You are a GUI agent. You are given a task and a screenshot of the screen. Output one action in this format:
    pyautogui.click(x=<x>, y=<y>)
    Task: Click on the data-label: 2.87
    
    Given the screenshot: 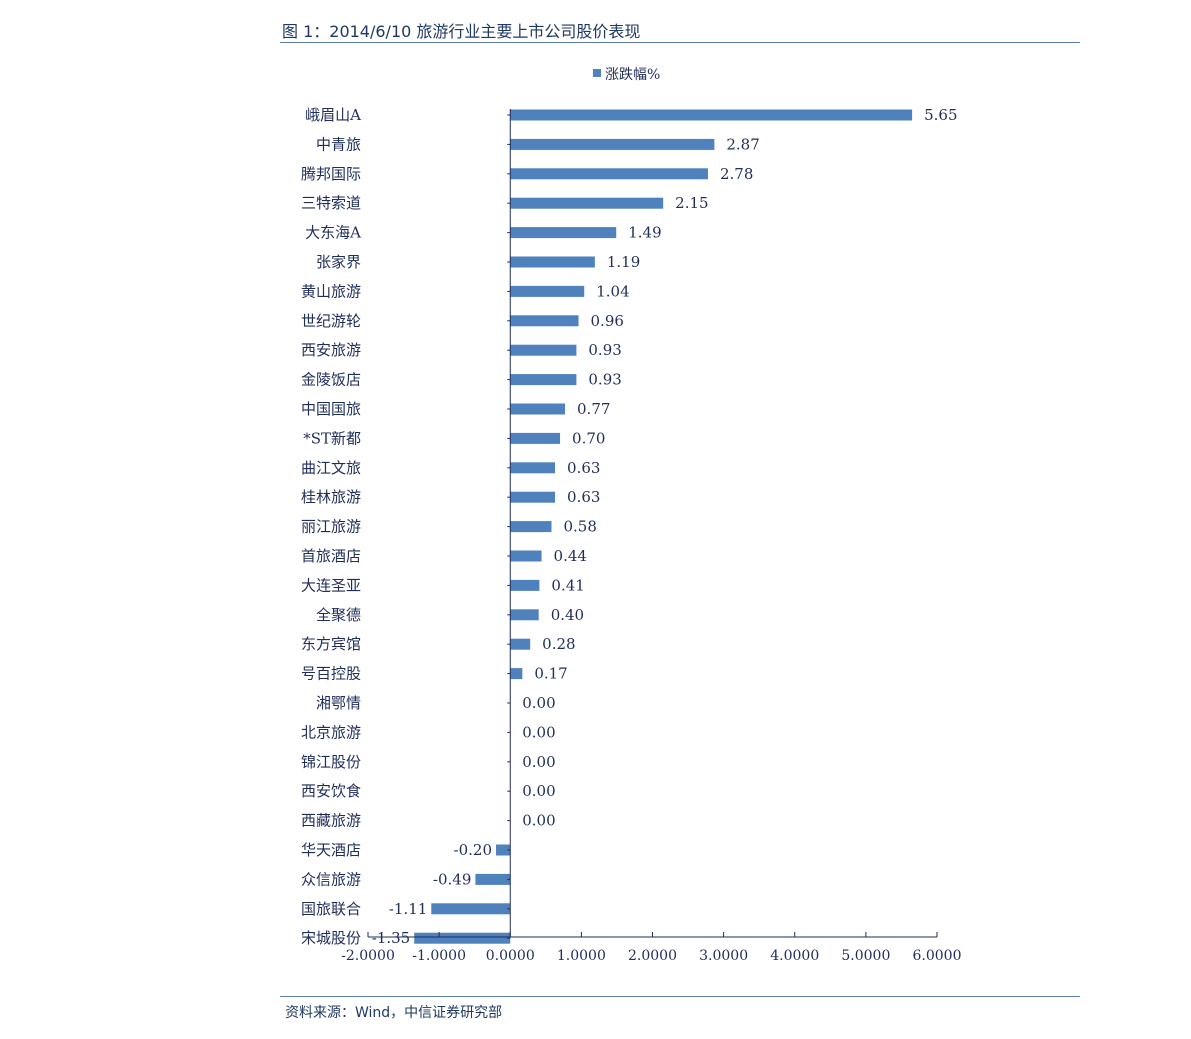 What is the action you would take?
    pyautogui.click(x=742, y=144)
    